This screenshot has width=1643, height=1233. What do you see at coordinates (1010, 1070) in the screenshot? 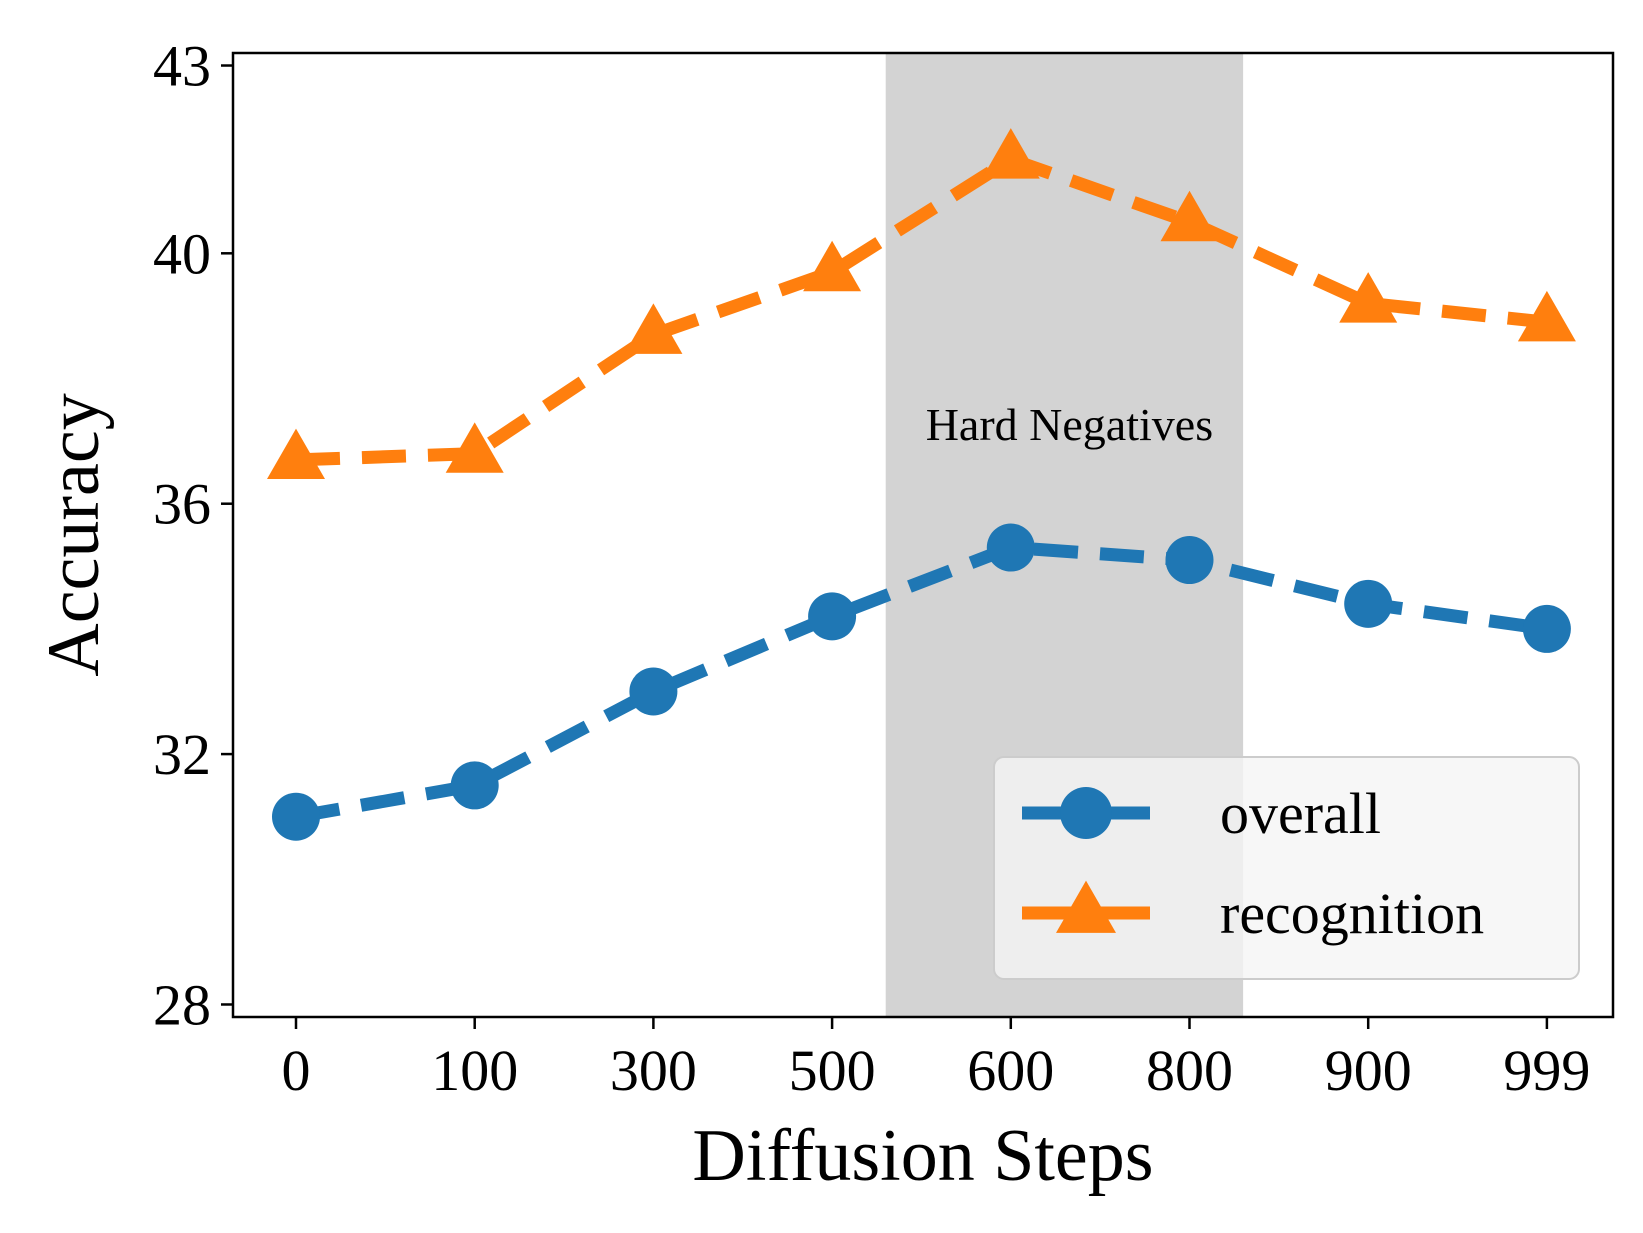
I see `x-tick-label: 600` at bounding box center [1010, 1070].